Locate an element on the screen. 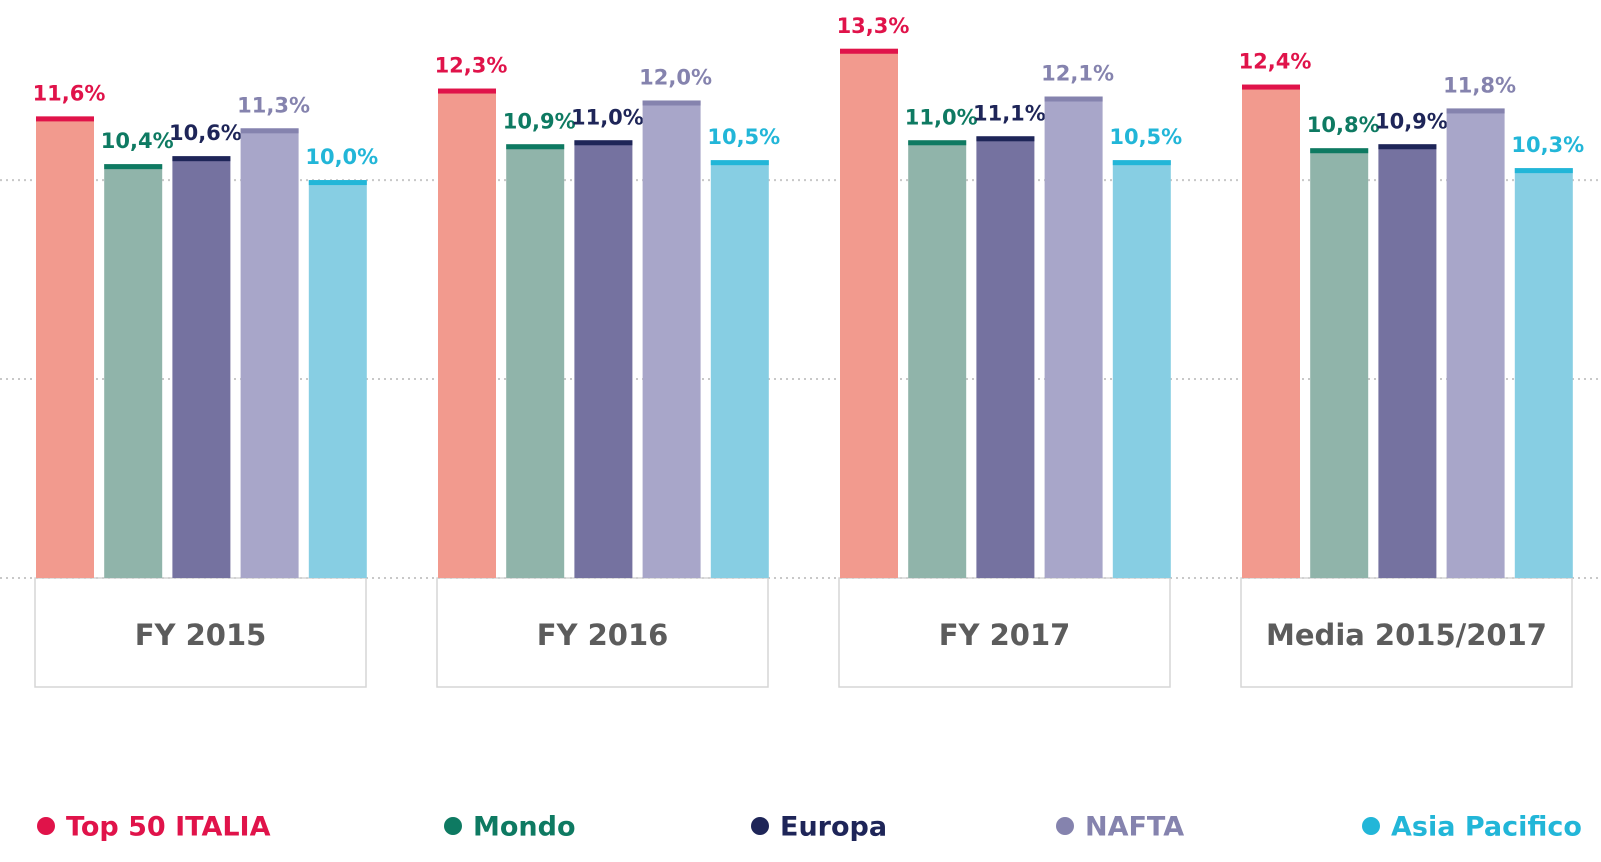 The height and width of the screenshot is (862, 1601). x-tick-label: FY 2016 is located at coordinates (603, 635).